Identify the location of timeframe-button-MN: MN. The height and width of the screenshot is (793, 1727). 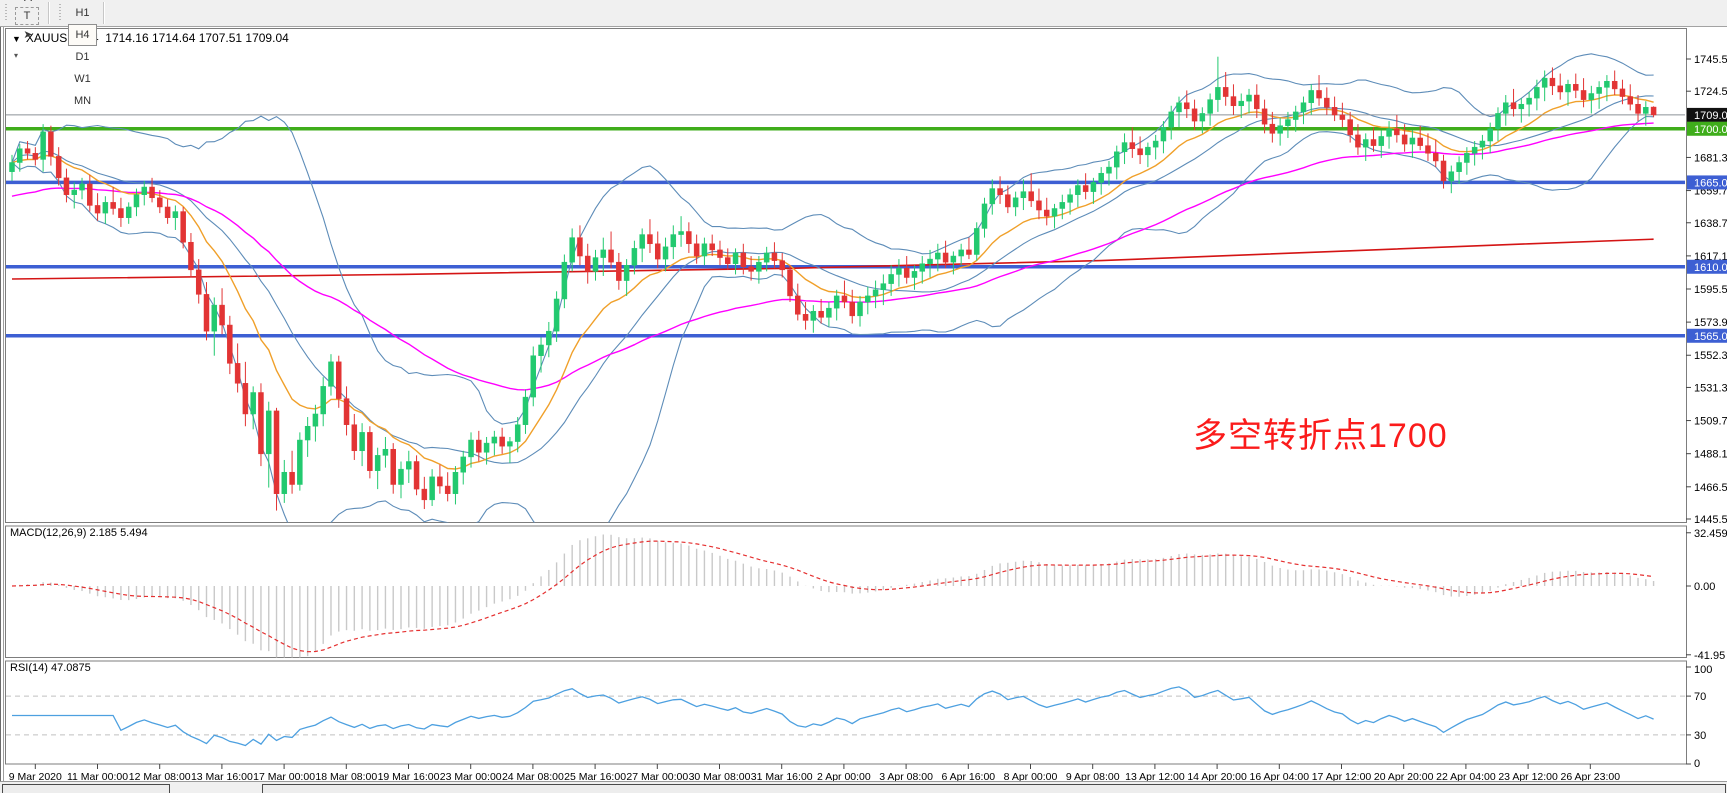
(82, 101).